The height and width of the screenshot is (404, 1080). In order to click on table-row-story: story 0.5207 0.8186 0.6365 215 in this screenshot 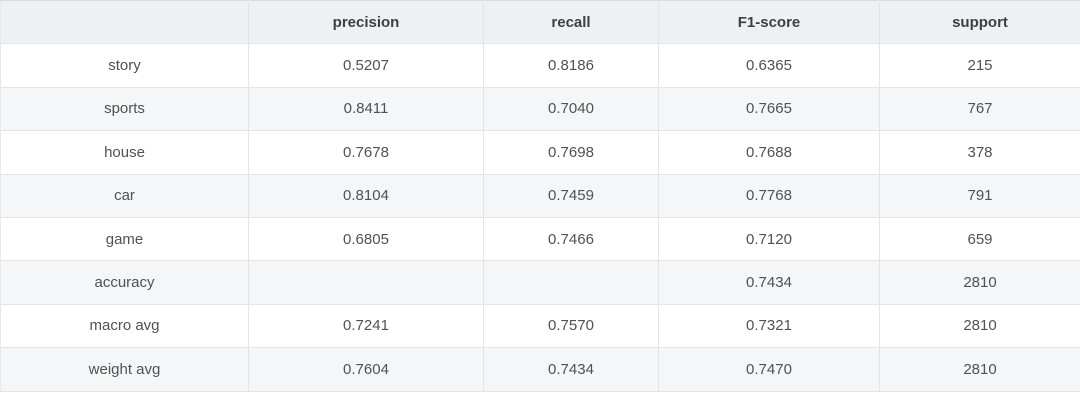, I will do `click(540, 65)`.